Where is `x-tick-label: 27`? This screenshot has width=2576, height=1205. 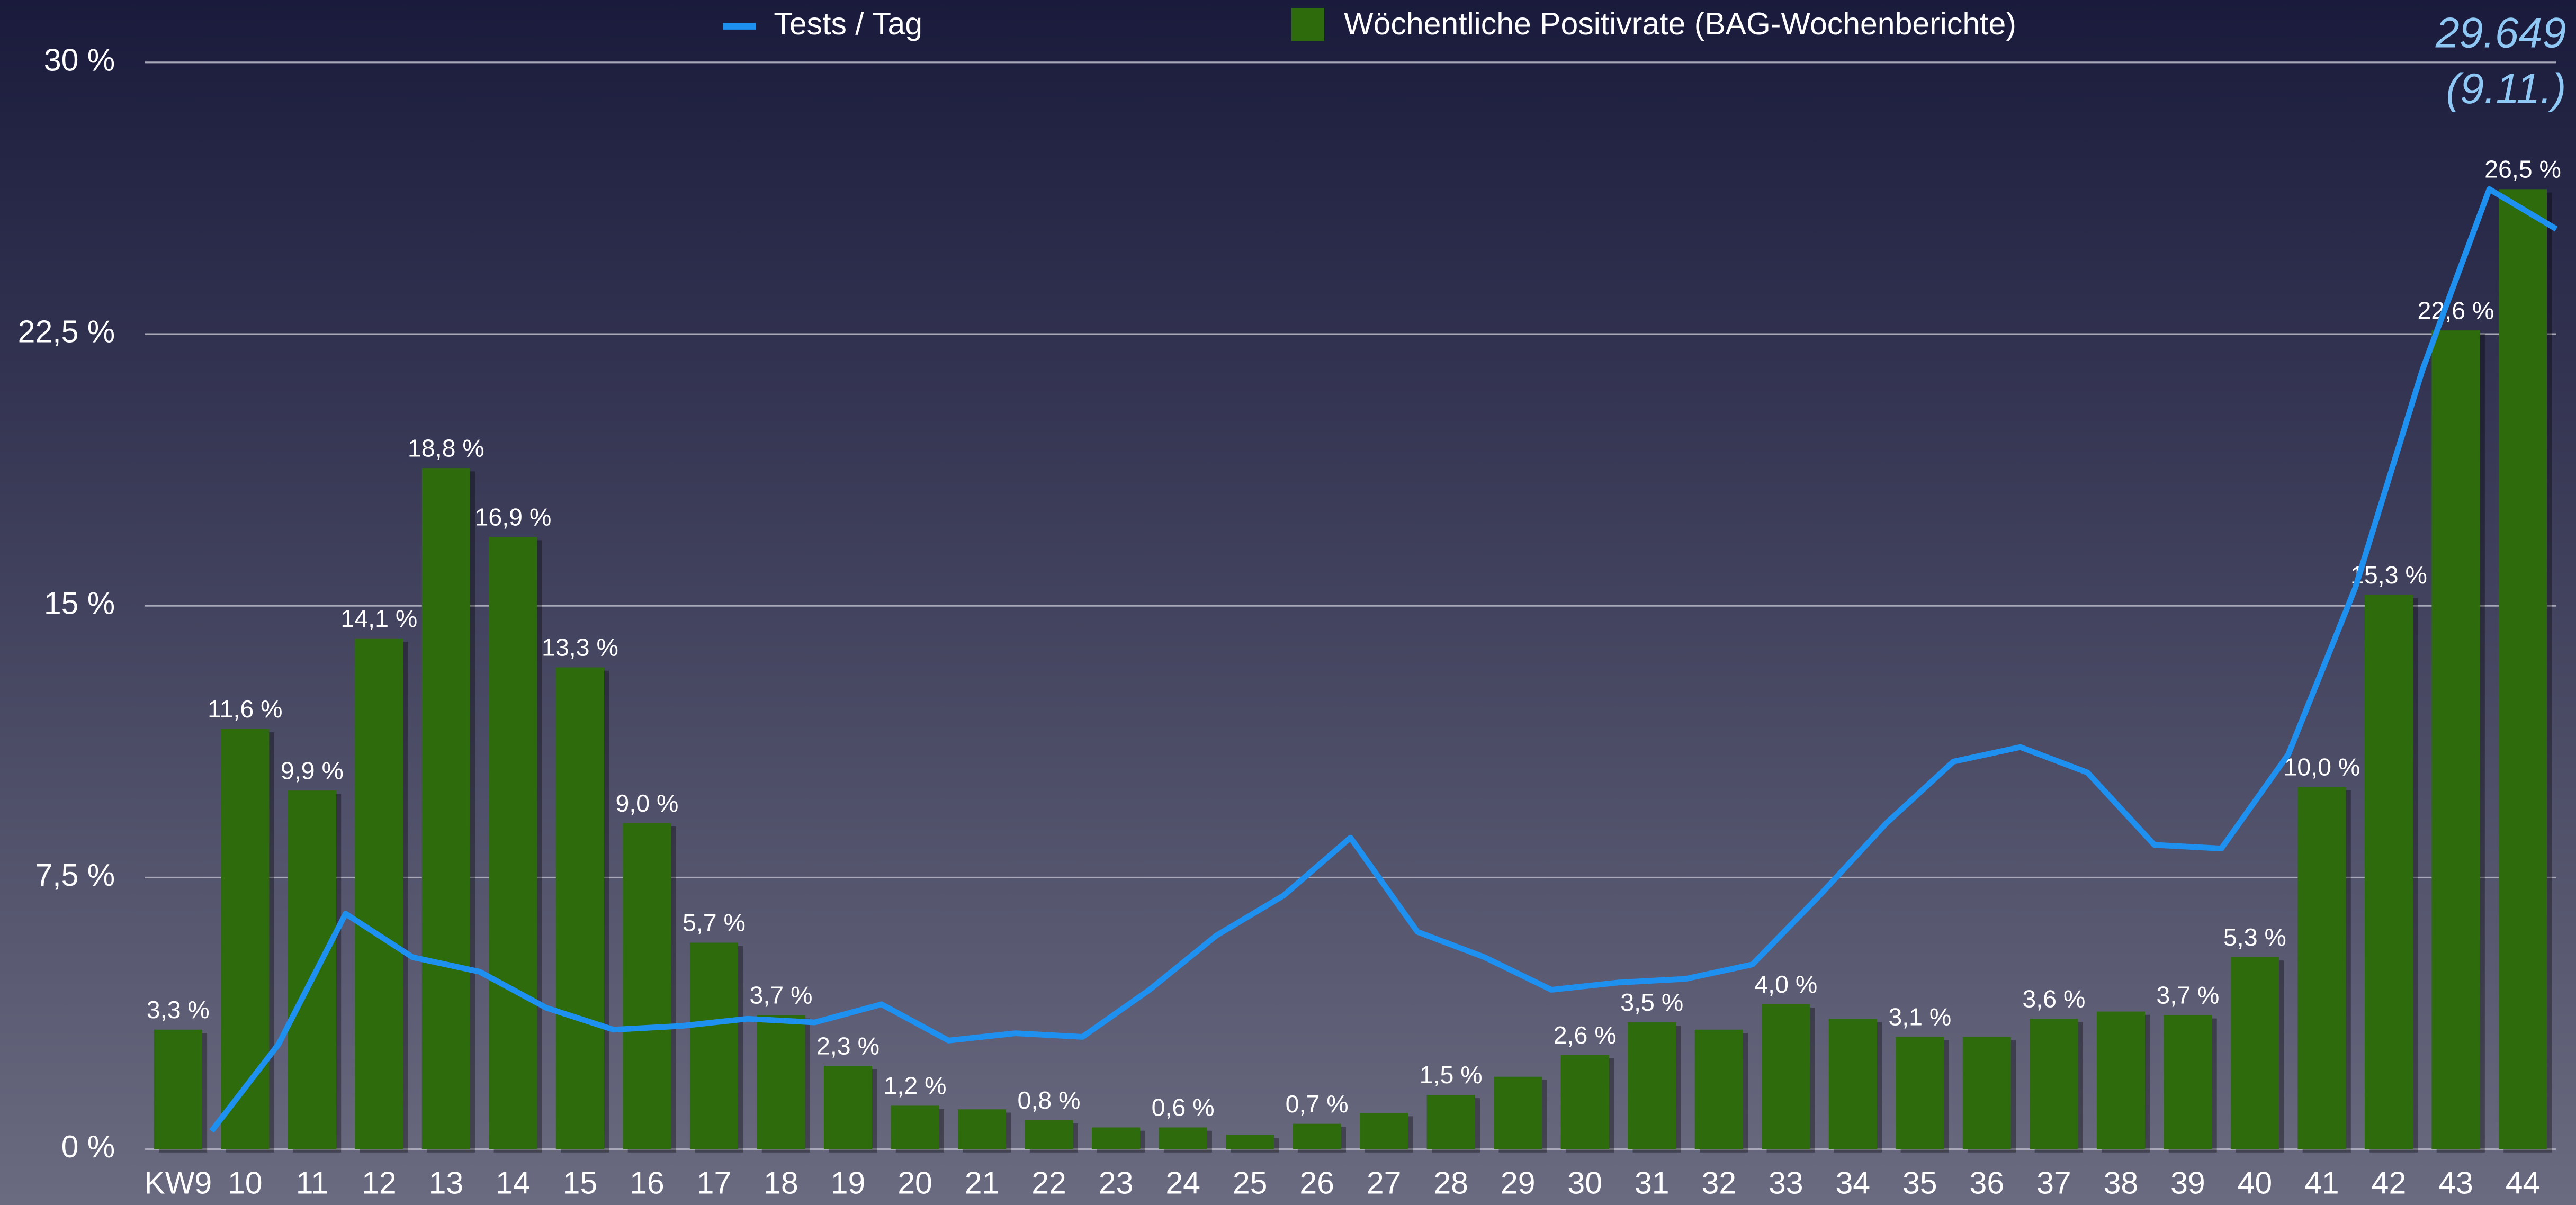
x-tick-label: 27 is located at coordinates (1384, 1183).